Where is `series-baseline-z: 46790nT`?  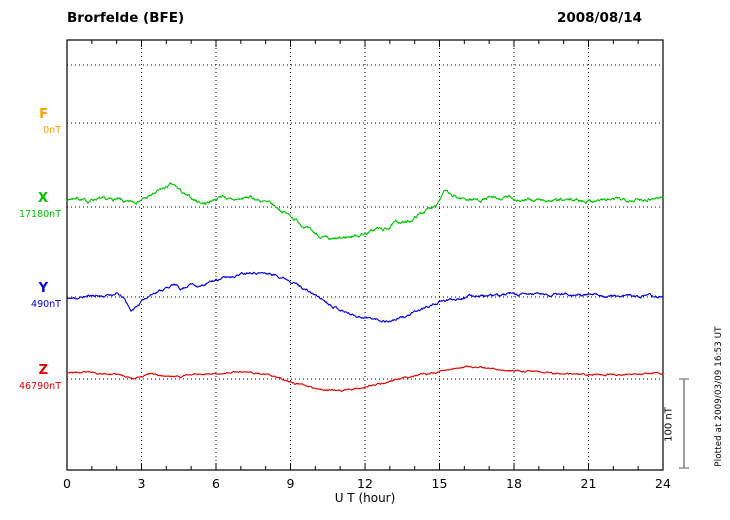
series-baseline-z: 46790nT is located at coordinates (39, 386).